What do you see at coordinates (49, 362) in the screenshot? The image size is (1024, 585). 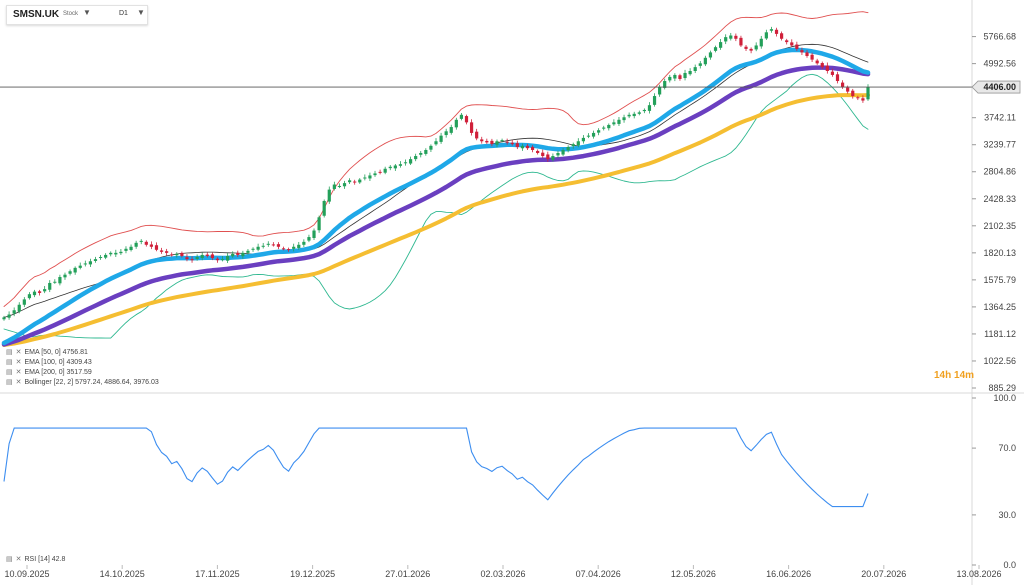 I see `legend-ema100: ▤ ✕ EMA [100, 0] 4309.43` at bounding box center [49, 362].